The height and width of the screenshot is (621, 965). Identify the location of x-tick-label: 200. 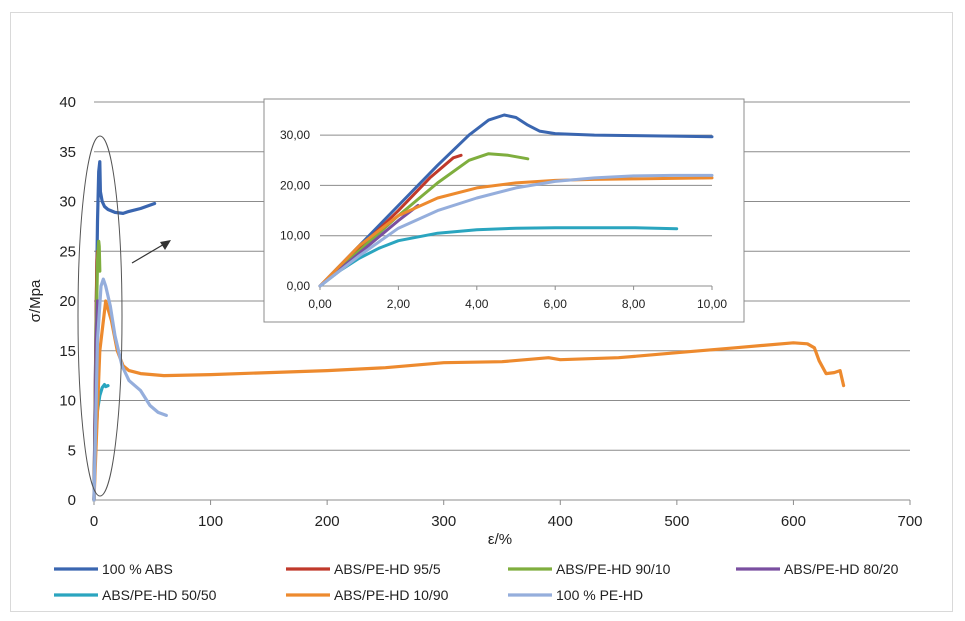
(327, 521).